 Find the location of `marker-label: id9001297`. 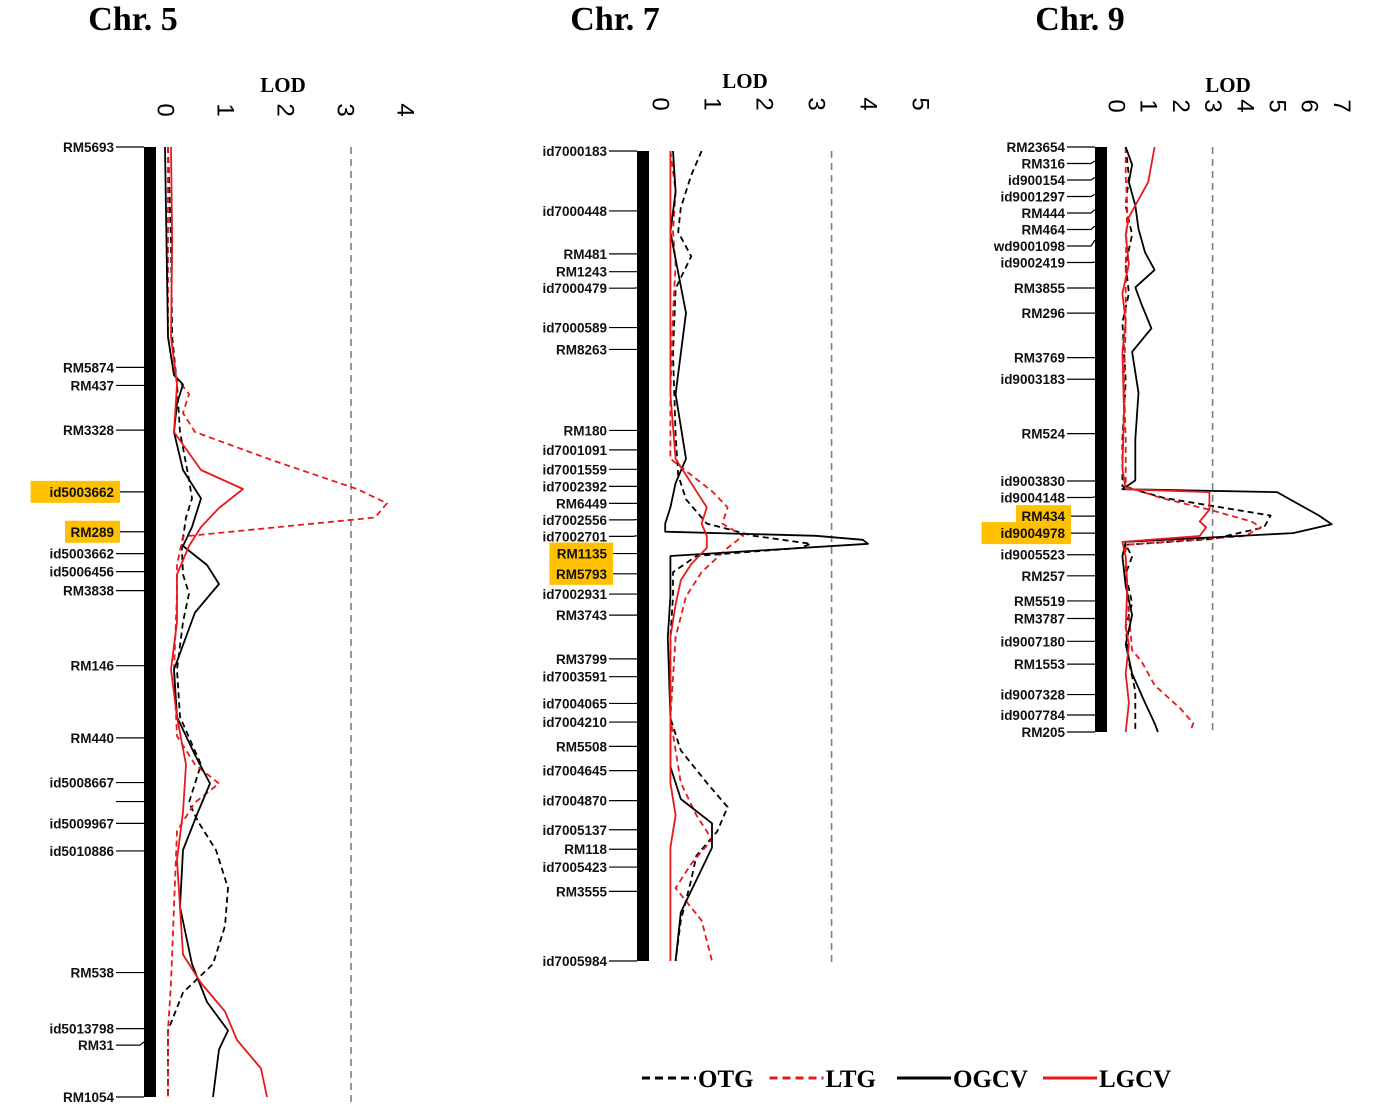

marker-label: id9001297 is located at coordinates (1032, 197).